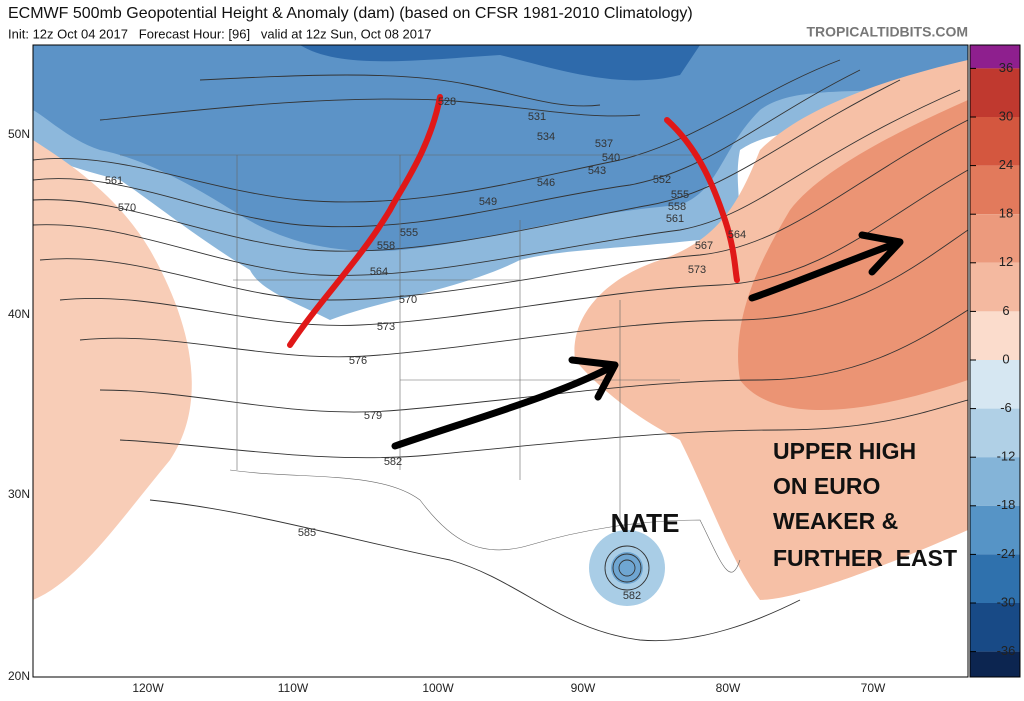 The height and width of the screenshot is (701, 1024). What do you see at coordinates (826, 486) in the screenshot?
I see `note-line: ON EURO` at bounding box center [826, 486].